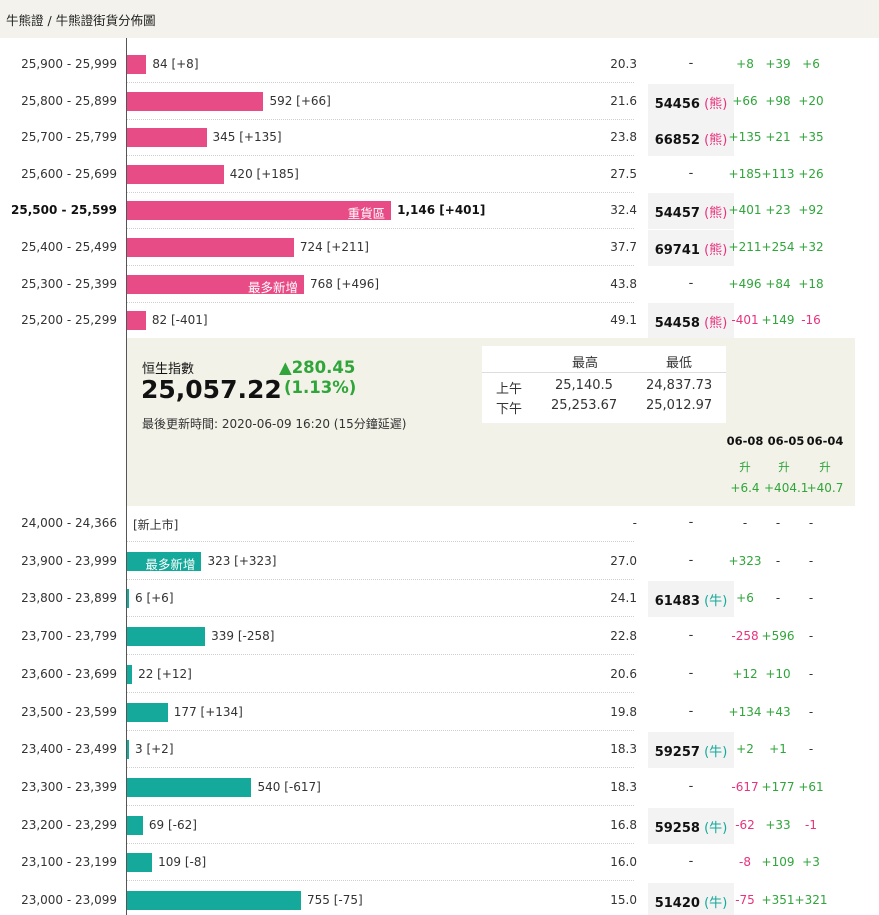  Describe the element at coordinates (811, 900) in the screenshot. I see `daily-change-3: +321` at that location.